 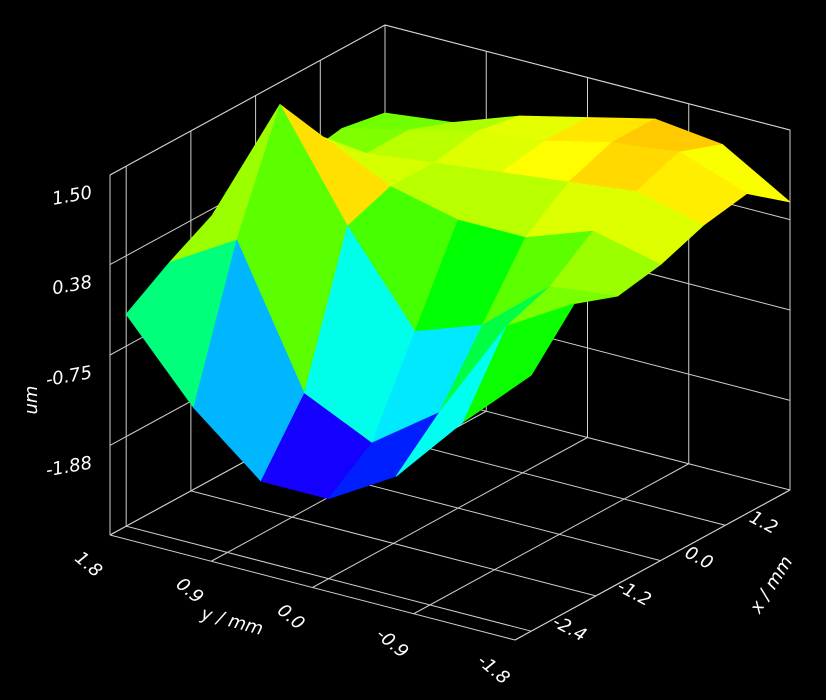 What do you see at coordinates (69, 467) in the screenshot?
I see `z-tick-label: -1.88` at bounding box center [69, 467].